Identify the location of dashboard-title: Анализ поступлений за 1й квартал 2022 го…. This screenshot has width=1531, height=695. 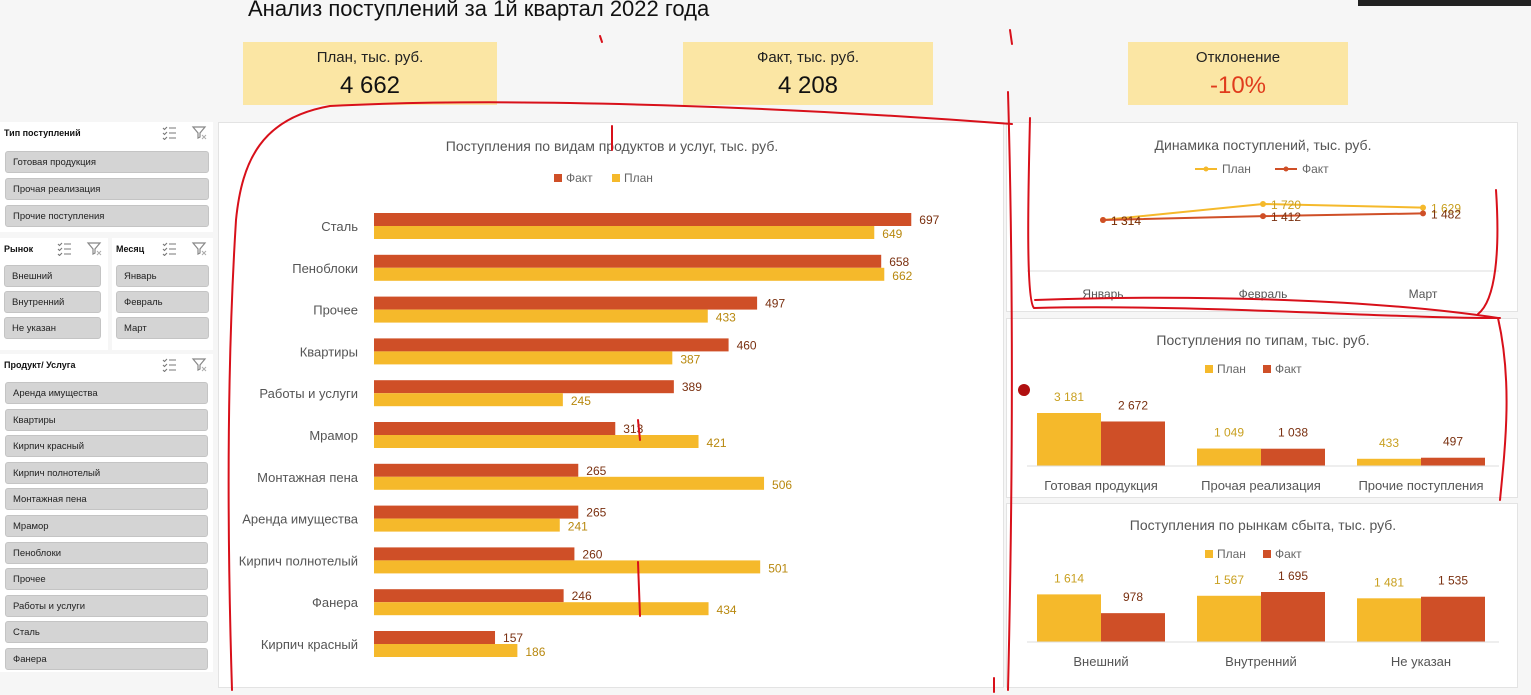
(479, 10).